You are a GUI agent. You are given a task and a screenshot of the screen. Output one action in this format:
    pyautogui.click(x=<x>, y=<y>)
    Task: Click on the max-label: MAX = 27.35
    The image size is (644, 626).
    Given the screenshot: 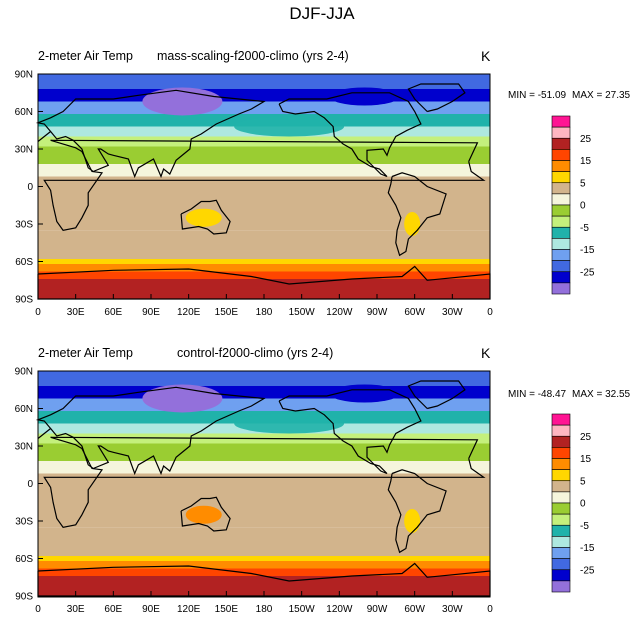 What is the action you would take?
    pyautogui.click(x=601, y=95)
    